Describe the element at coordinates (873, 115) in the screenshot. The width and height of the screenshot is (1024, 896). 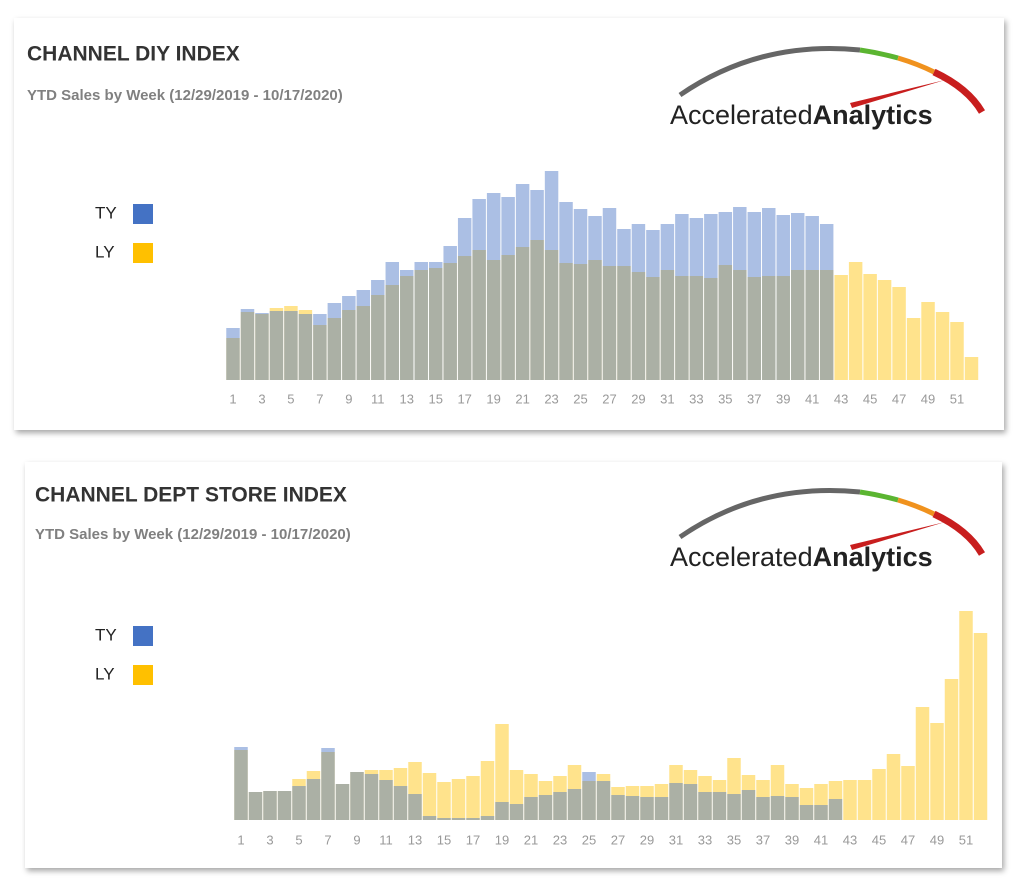
I see `logo-part: Analytics` at that location.